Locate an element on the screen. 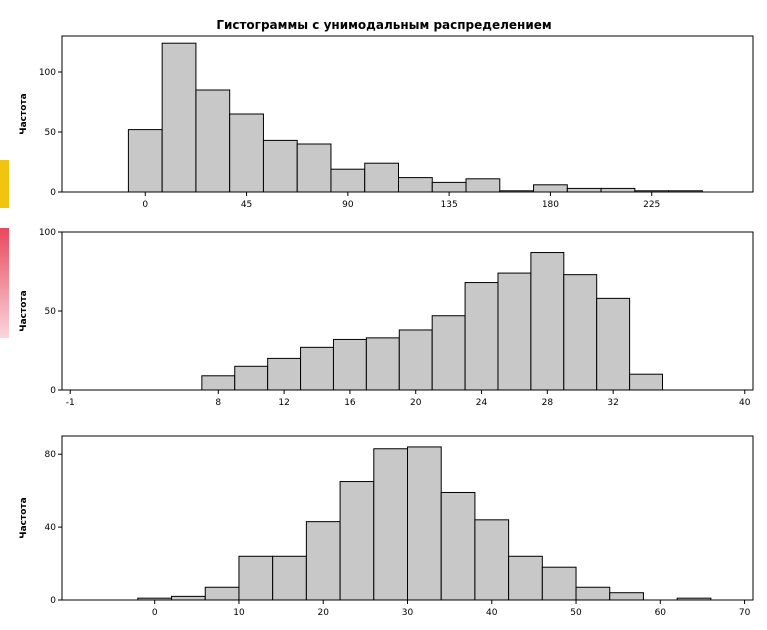 Image resolution: width=767 pixels, height=630 pixels. histogram-1-x-tick-label: 135 is located at coordinates (449, 205).